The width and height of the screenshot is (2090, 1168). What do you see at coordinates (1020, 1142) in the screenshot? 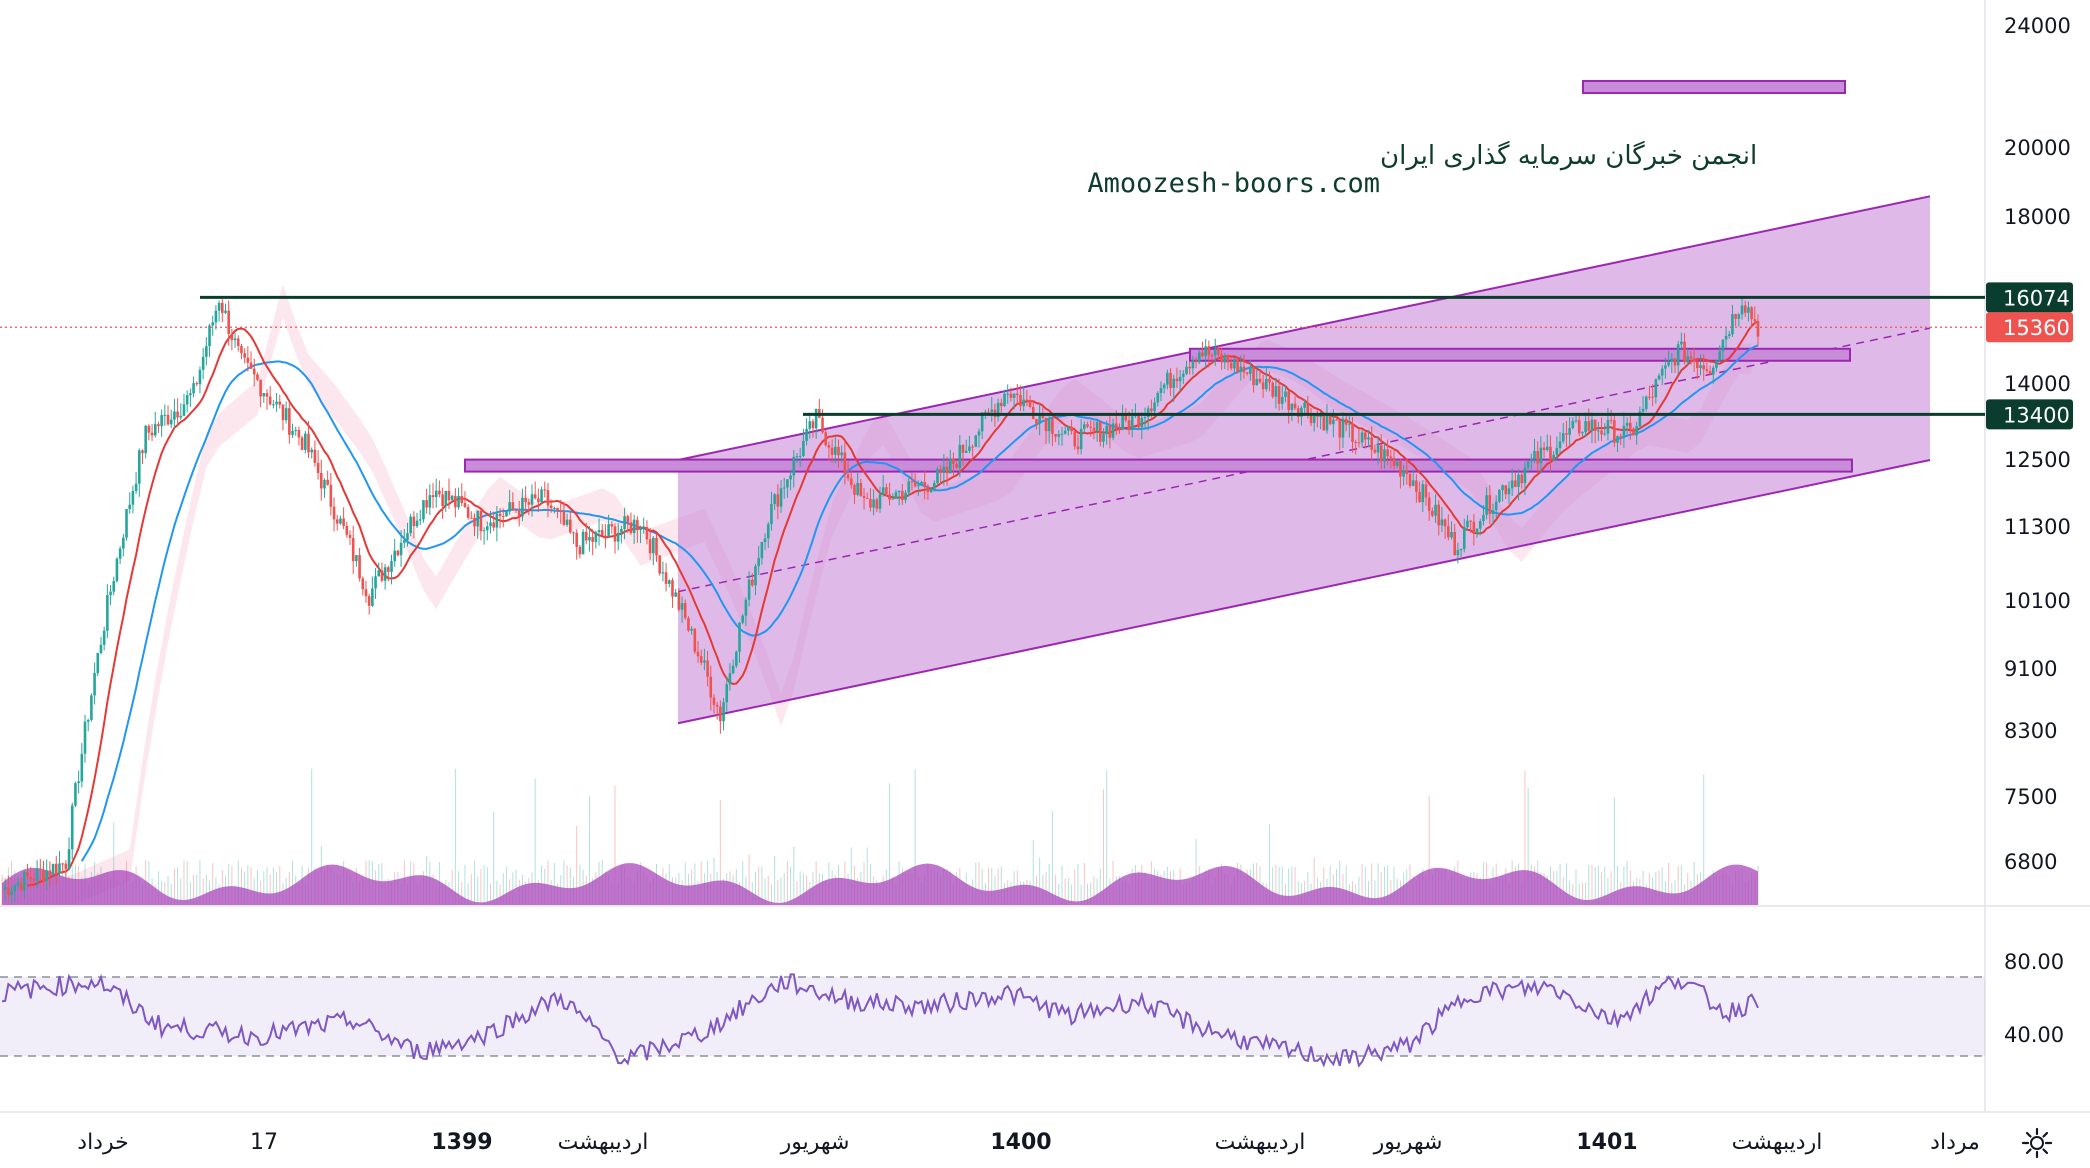
I see `time-tick-label: 1400` at bounding box center [1020, 1142].